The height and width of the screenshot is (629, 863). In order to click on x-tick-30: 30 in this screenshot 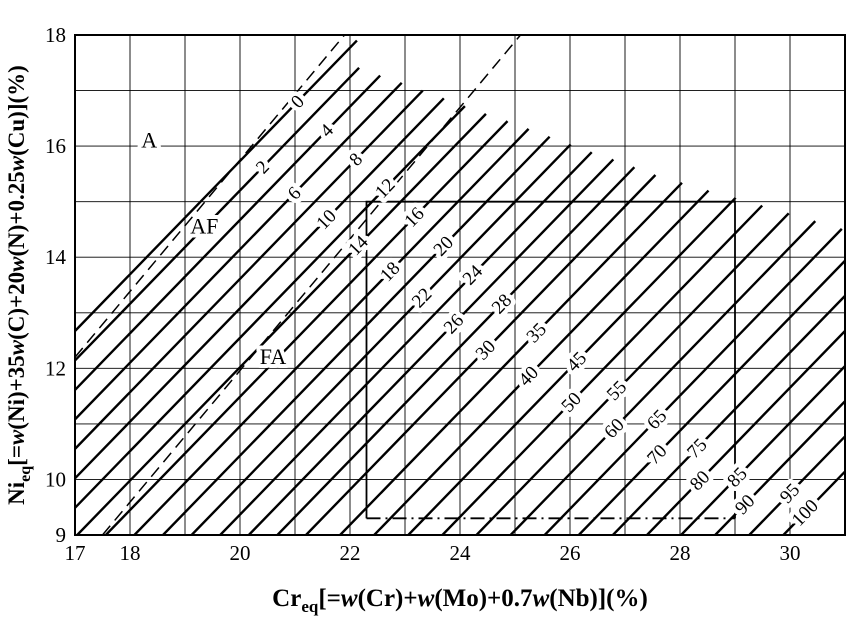, I will do `click(790, 553)`.